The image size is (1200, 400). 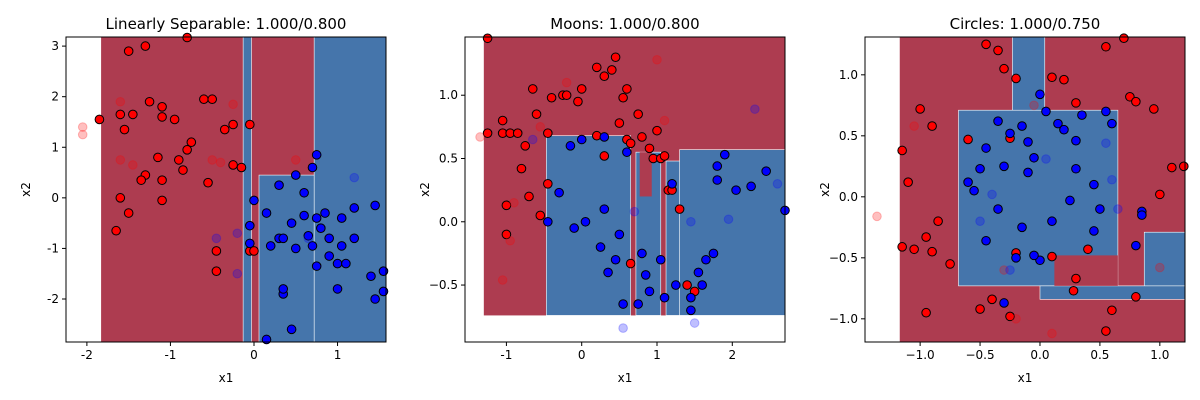 What do you see at coordinates (254, 355) in the screenshot?
I see `x-tick-label: 0` at bounding box center [254, 355].